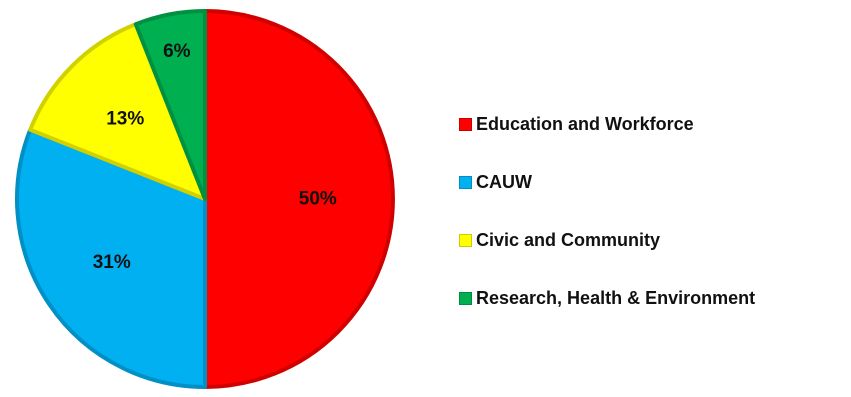 The width and height of the screenshot is (851, 397). What do you see at coordinates (177, 51) in the screenshot?
I see `slice-value-label: 6%` at bounding box center [177, 51].